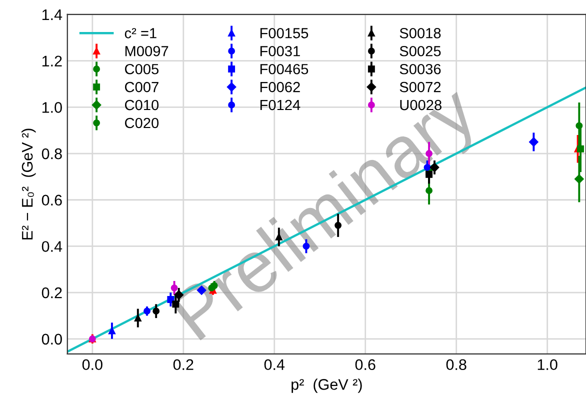 Image resolution: width=586 pixels, height=414 pixels. What do you see at coordinates (456, 364) in the screenshot?
I see `x-tick-label: 0.8` at bounding box center [456, 364].